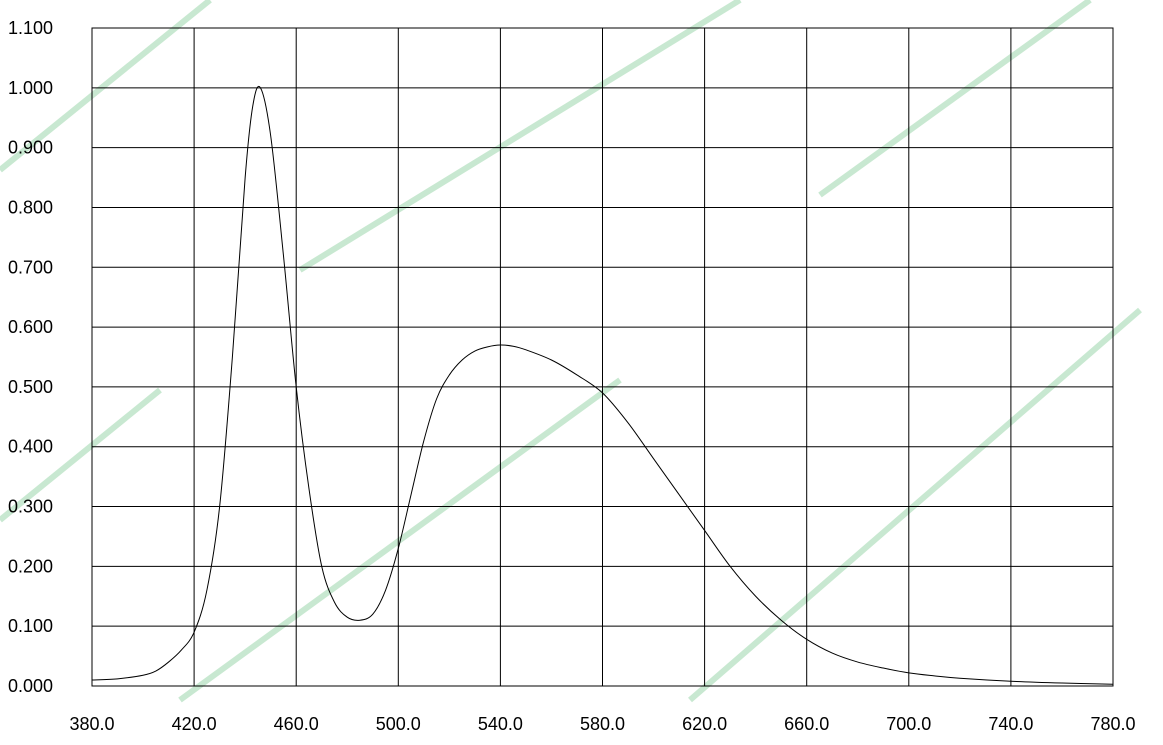 The height and width of the screenshot is (745, 1163). Describe the element at coordinates (806, 724) in the screenshot. I see `x-tick-label: 660.0` at that location.